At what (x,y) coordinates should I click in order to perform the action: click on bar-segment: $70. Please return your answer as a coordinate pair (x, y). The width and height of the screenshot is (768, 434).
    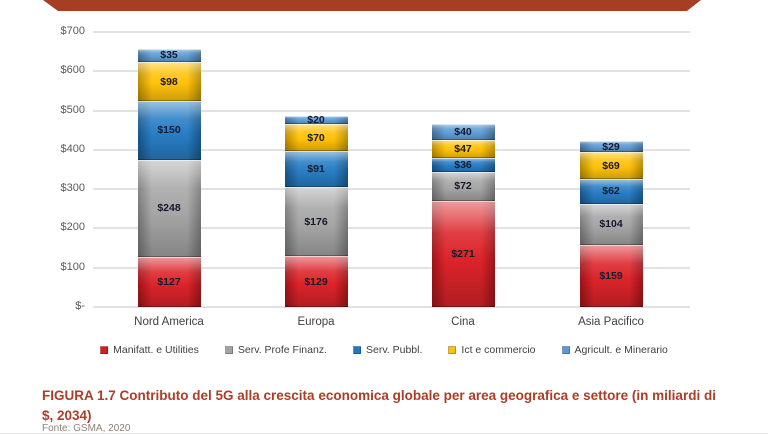
    Looking at the image, I should click on (316, 137).